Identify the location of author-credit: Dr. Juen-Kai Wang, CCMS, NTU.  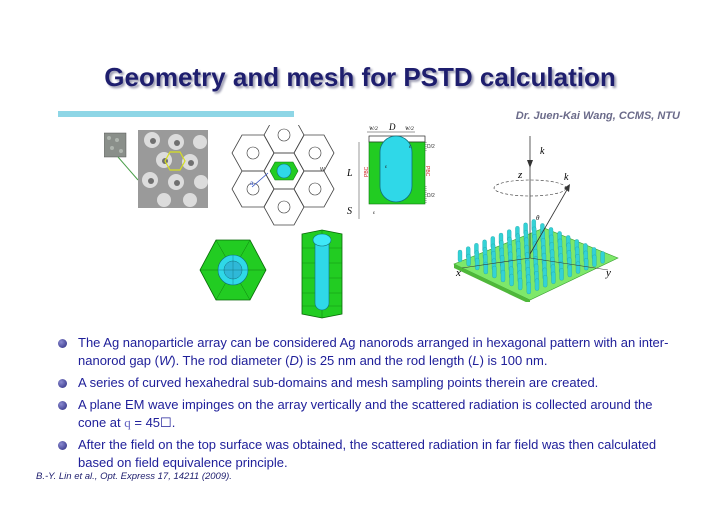
(597, 116).